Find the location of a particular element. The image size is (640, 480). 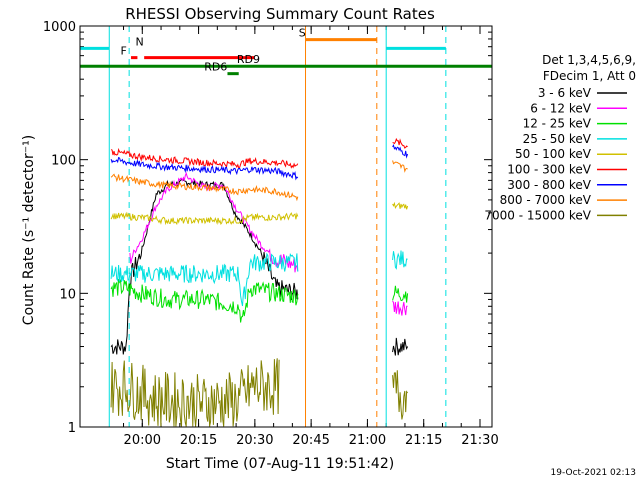

flag-label: N is located at coordinates (140, 41).